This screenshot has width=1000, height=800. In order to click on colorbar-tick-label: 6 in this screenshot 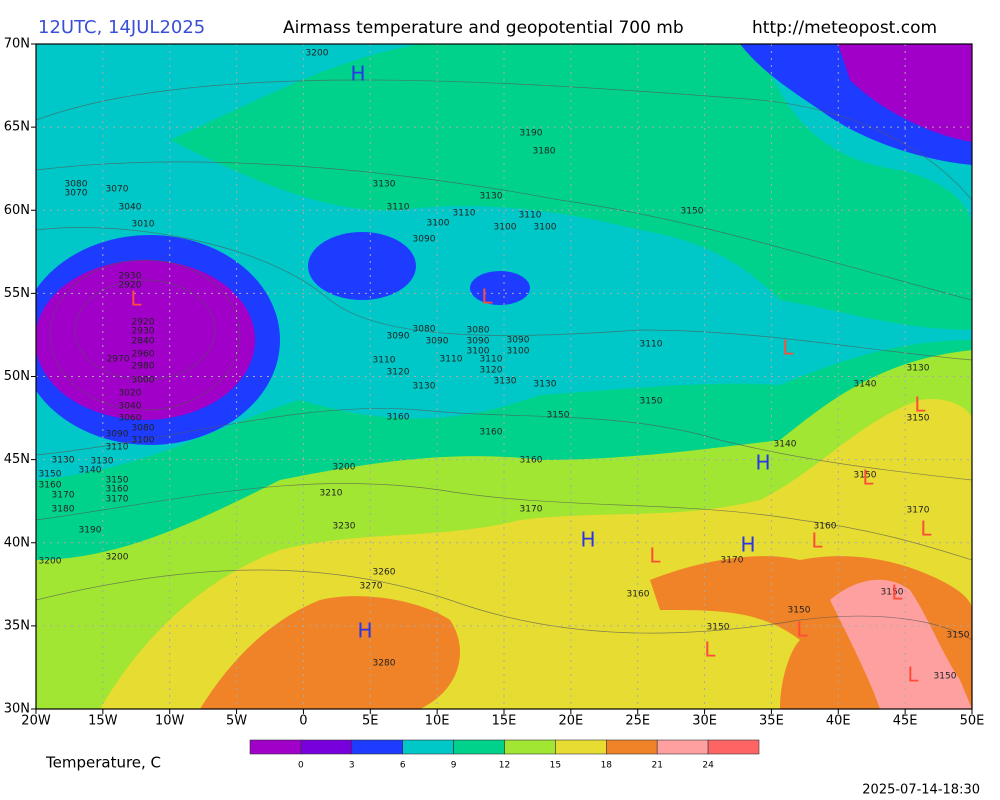, I will do `click(403, 766)`.